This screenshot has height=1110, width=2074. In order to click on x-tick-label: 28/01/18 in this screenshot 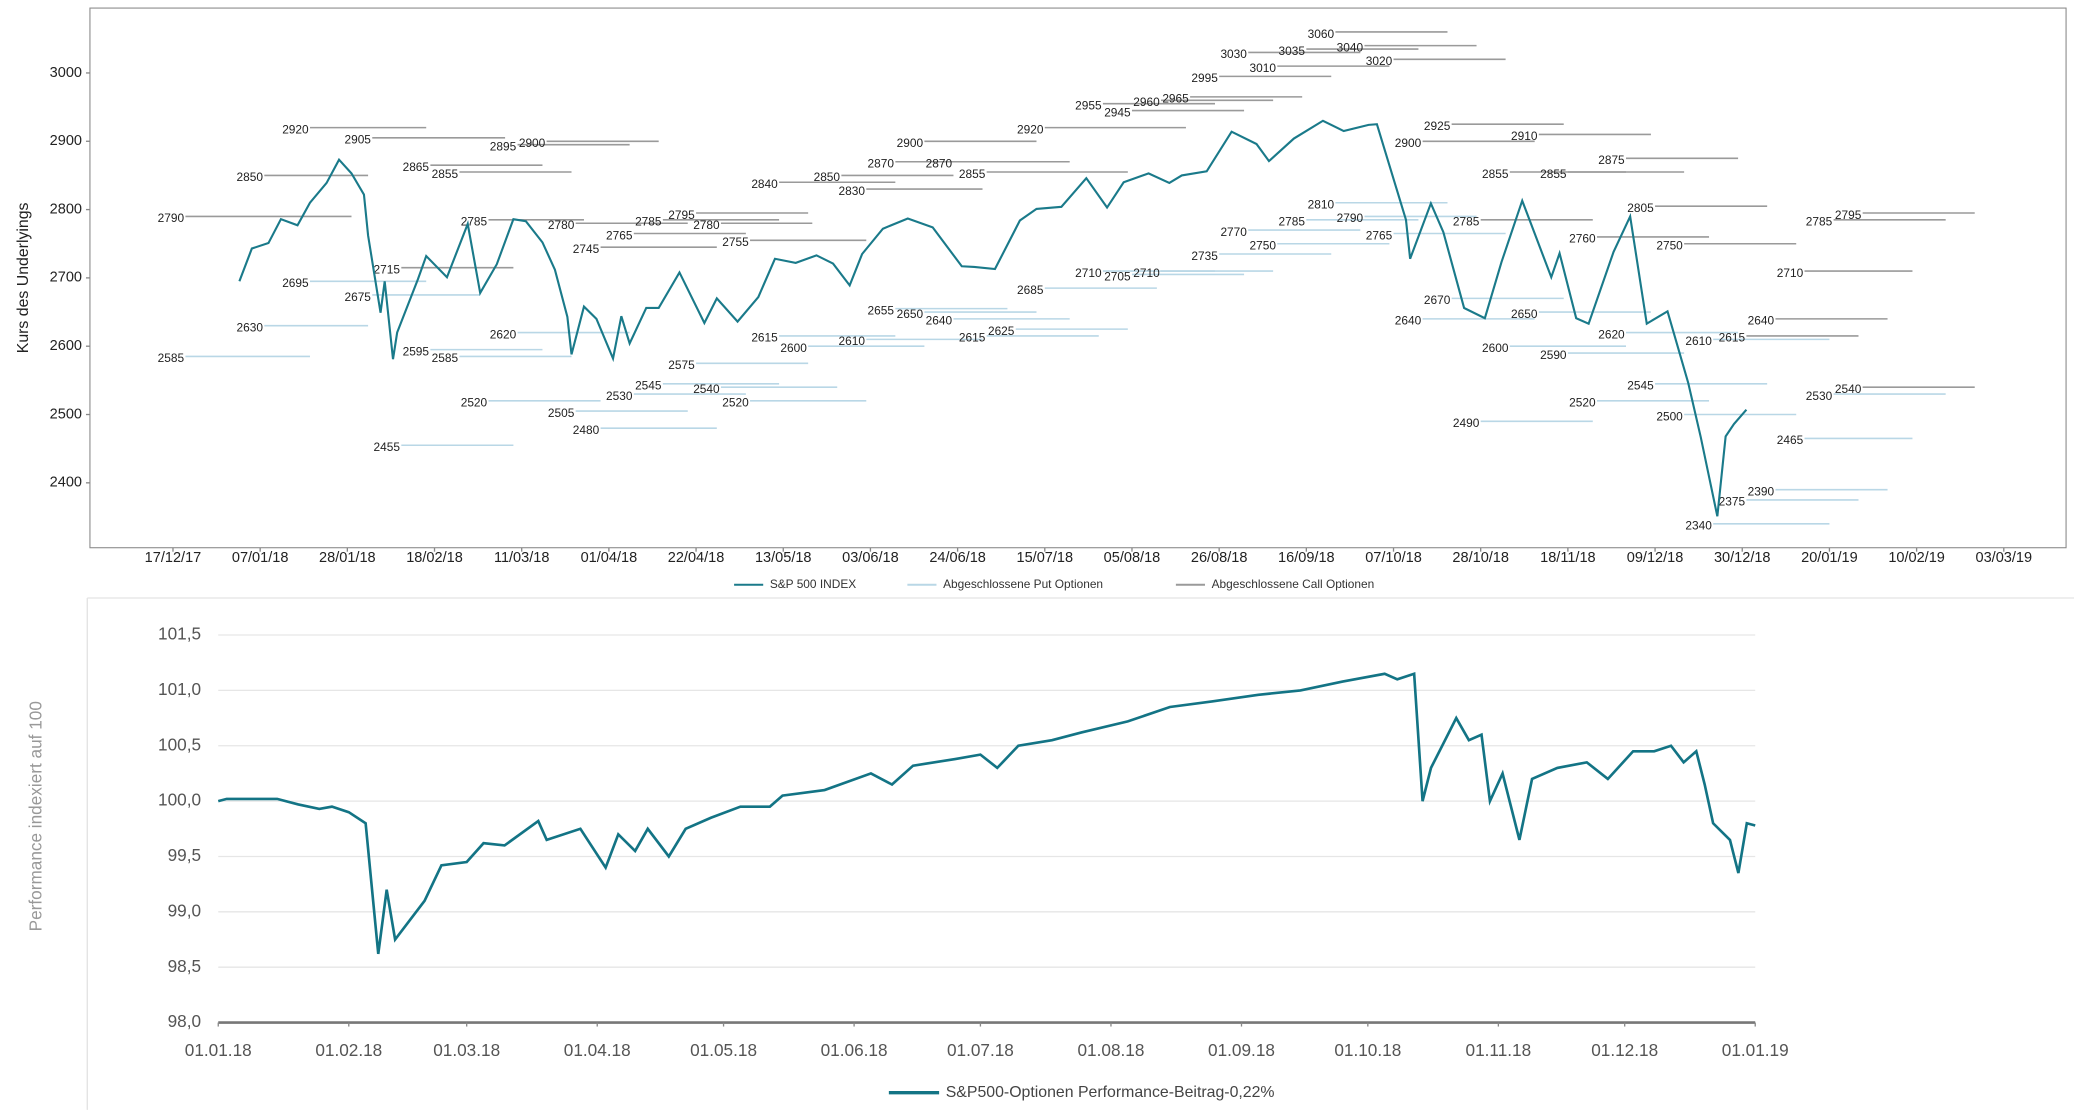, I will do `click(347, 558)`.